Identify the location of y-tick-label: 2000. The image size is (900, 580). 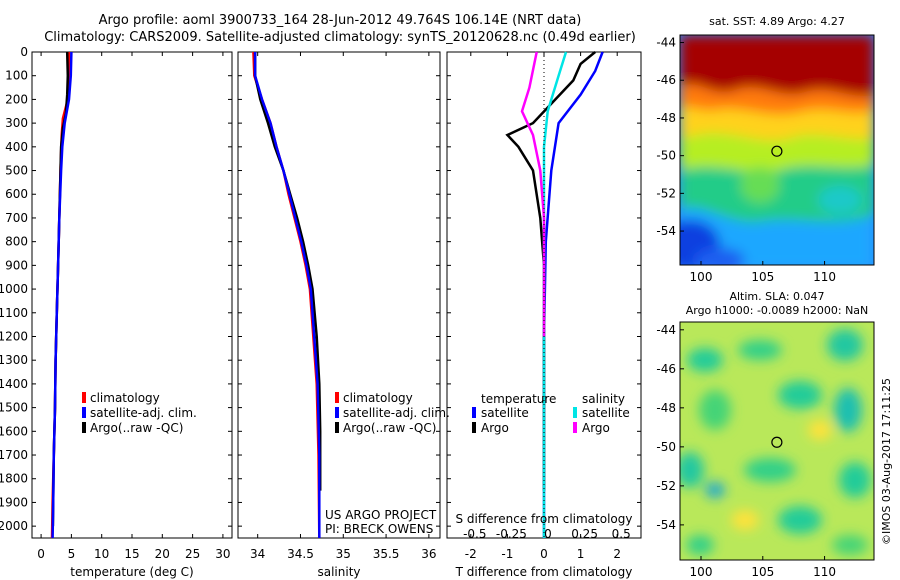
(14, 526).